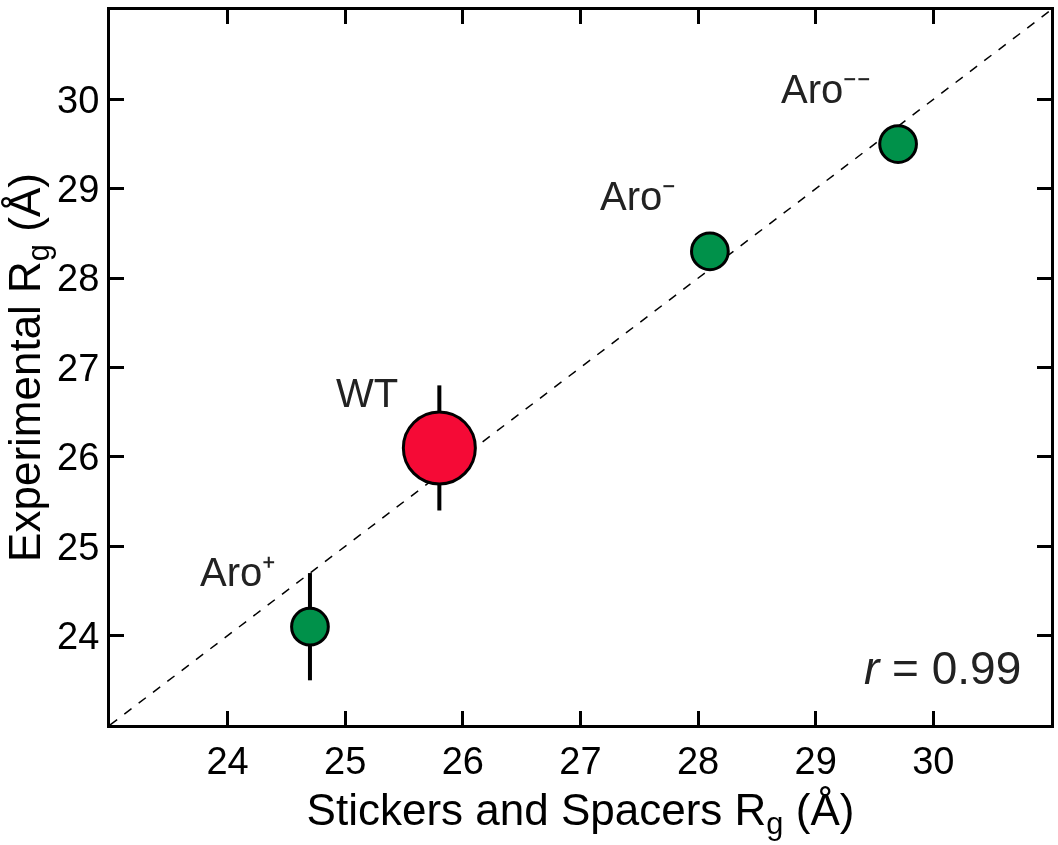 Image resolution: width=1058 pixels, height=845 pixels. I want to click on x-tick-label: 25, so click(345, 760).